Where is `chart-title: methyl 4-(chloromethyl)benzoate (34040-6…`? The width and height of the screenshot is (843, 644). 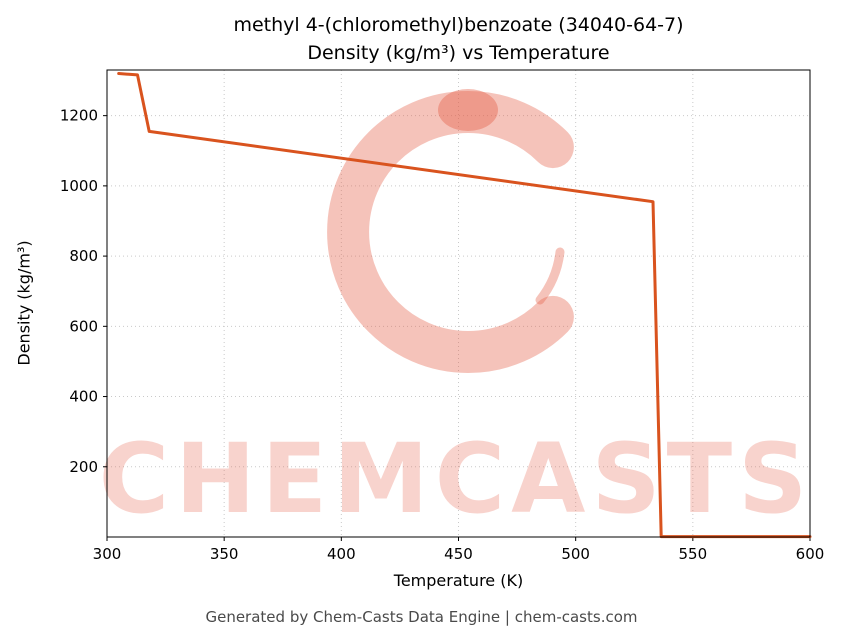
chart-title: methyl 4-(chloromethyl)benzoate (34040-6… is located at coordinates (458, 39).